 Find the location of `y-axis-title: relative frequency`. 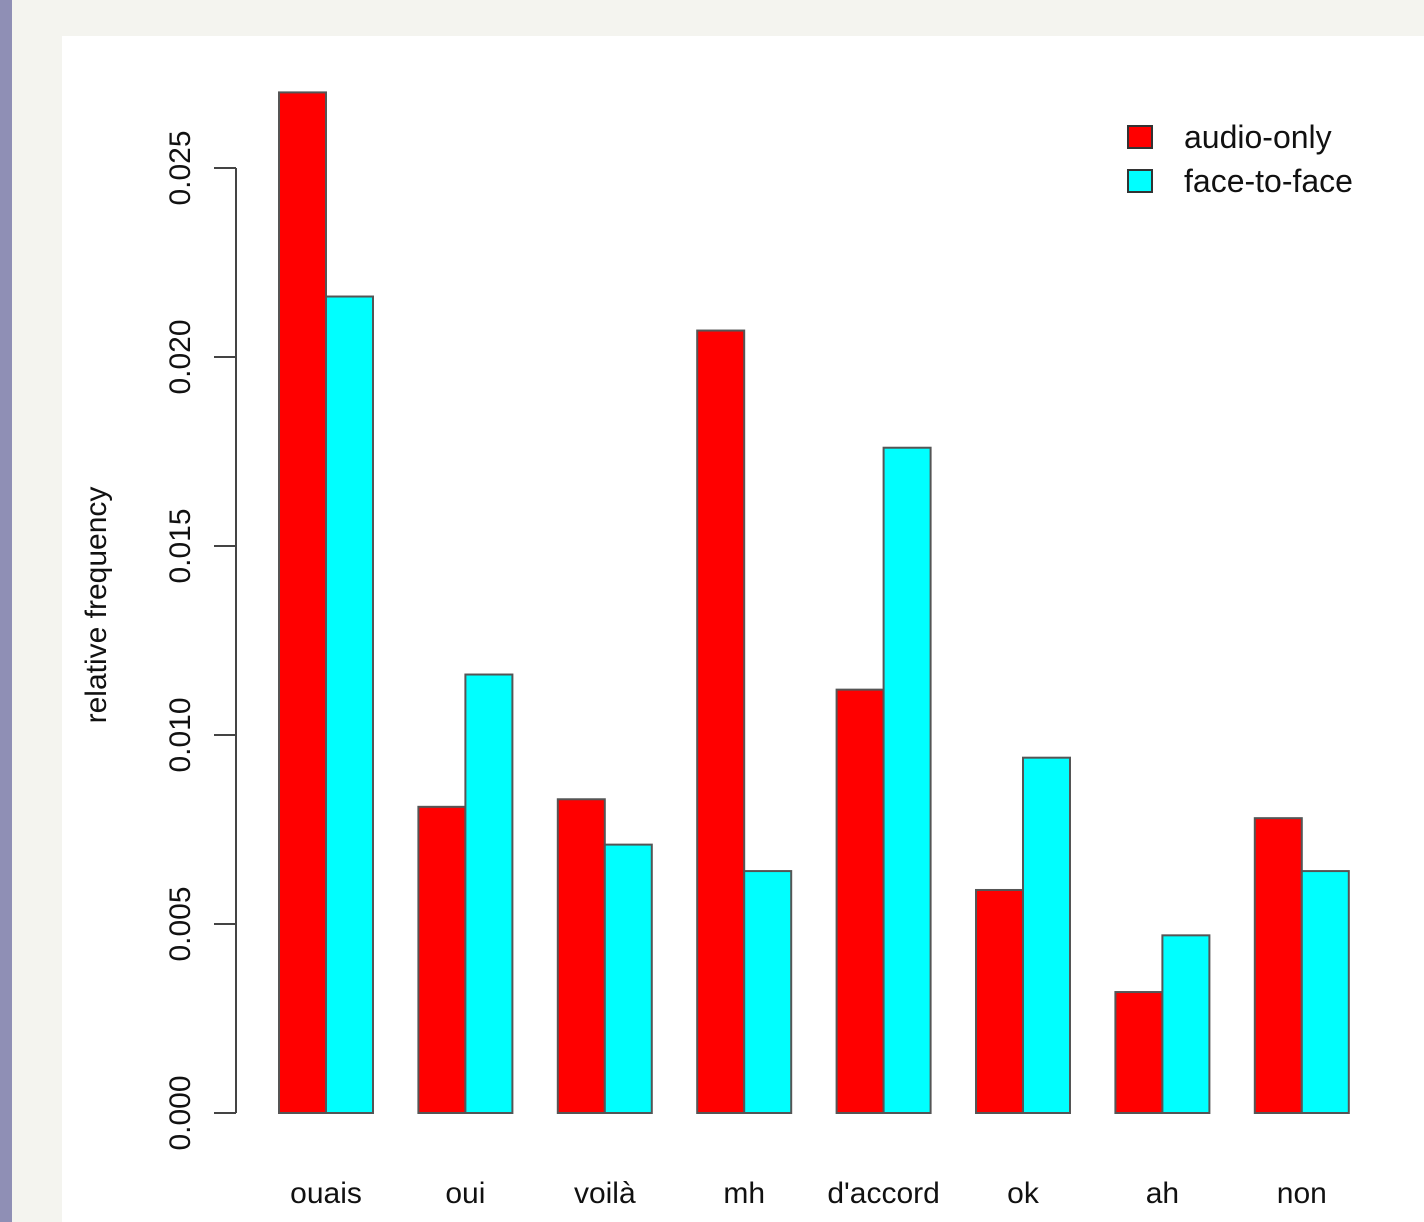

y-axis-title: relative frequency is located at coordinates (96, 605).